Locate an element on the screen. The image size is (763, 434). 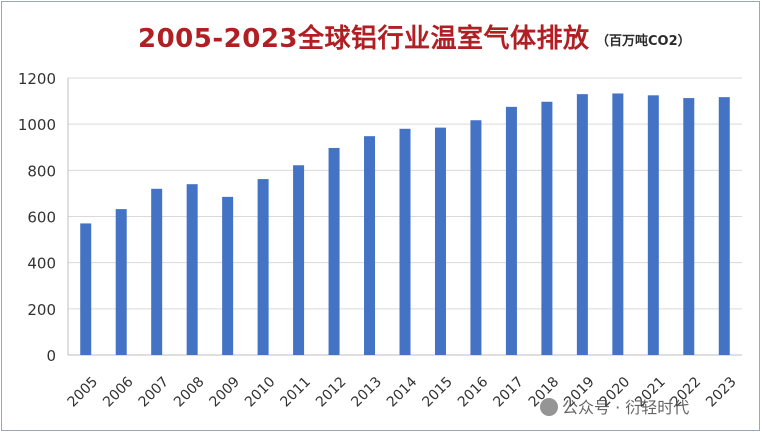
x-tick-label: 2008 is located at coordinates (189, 392).